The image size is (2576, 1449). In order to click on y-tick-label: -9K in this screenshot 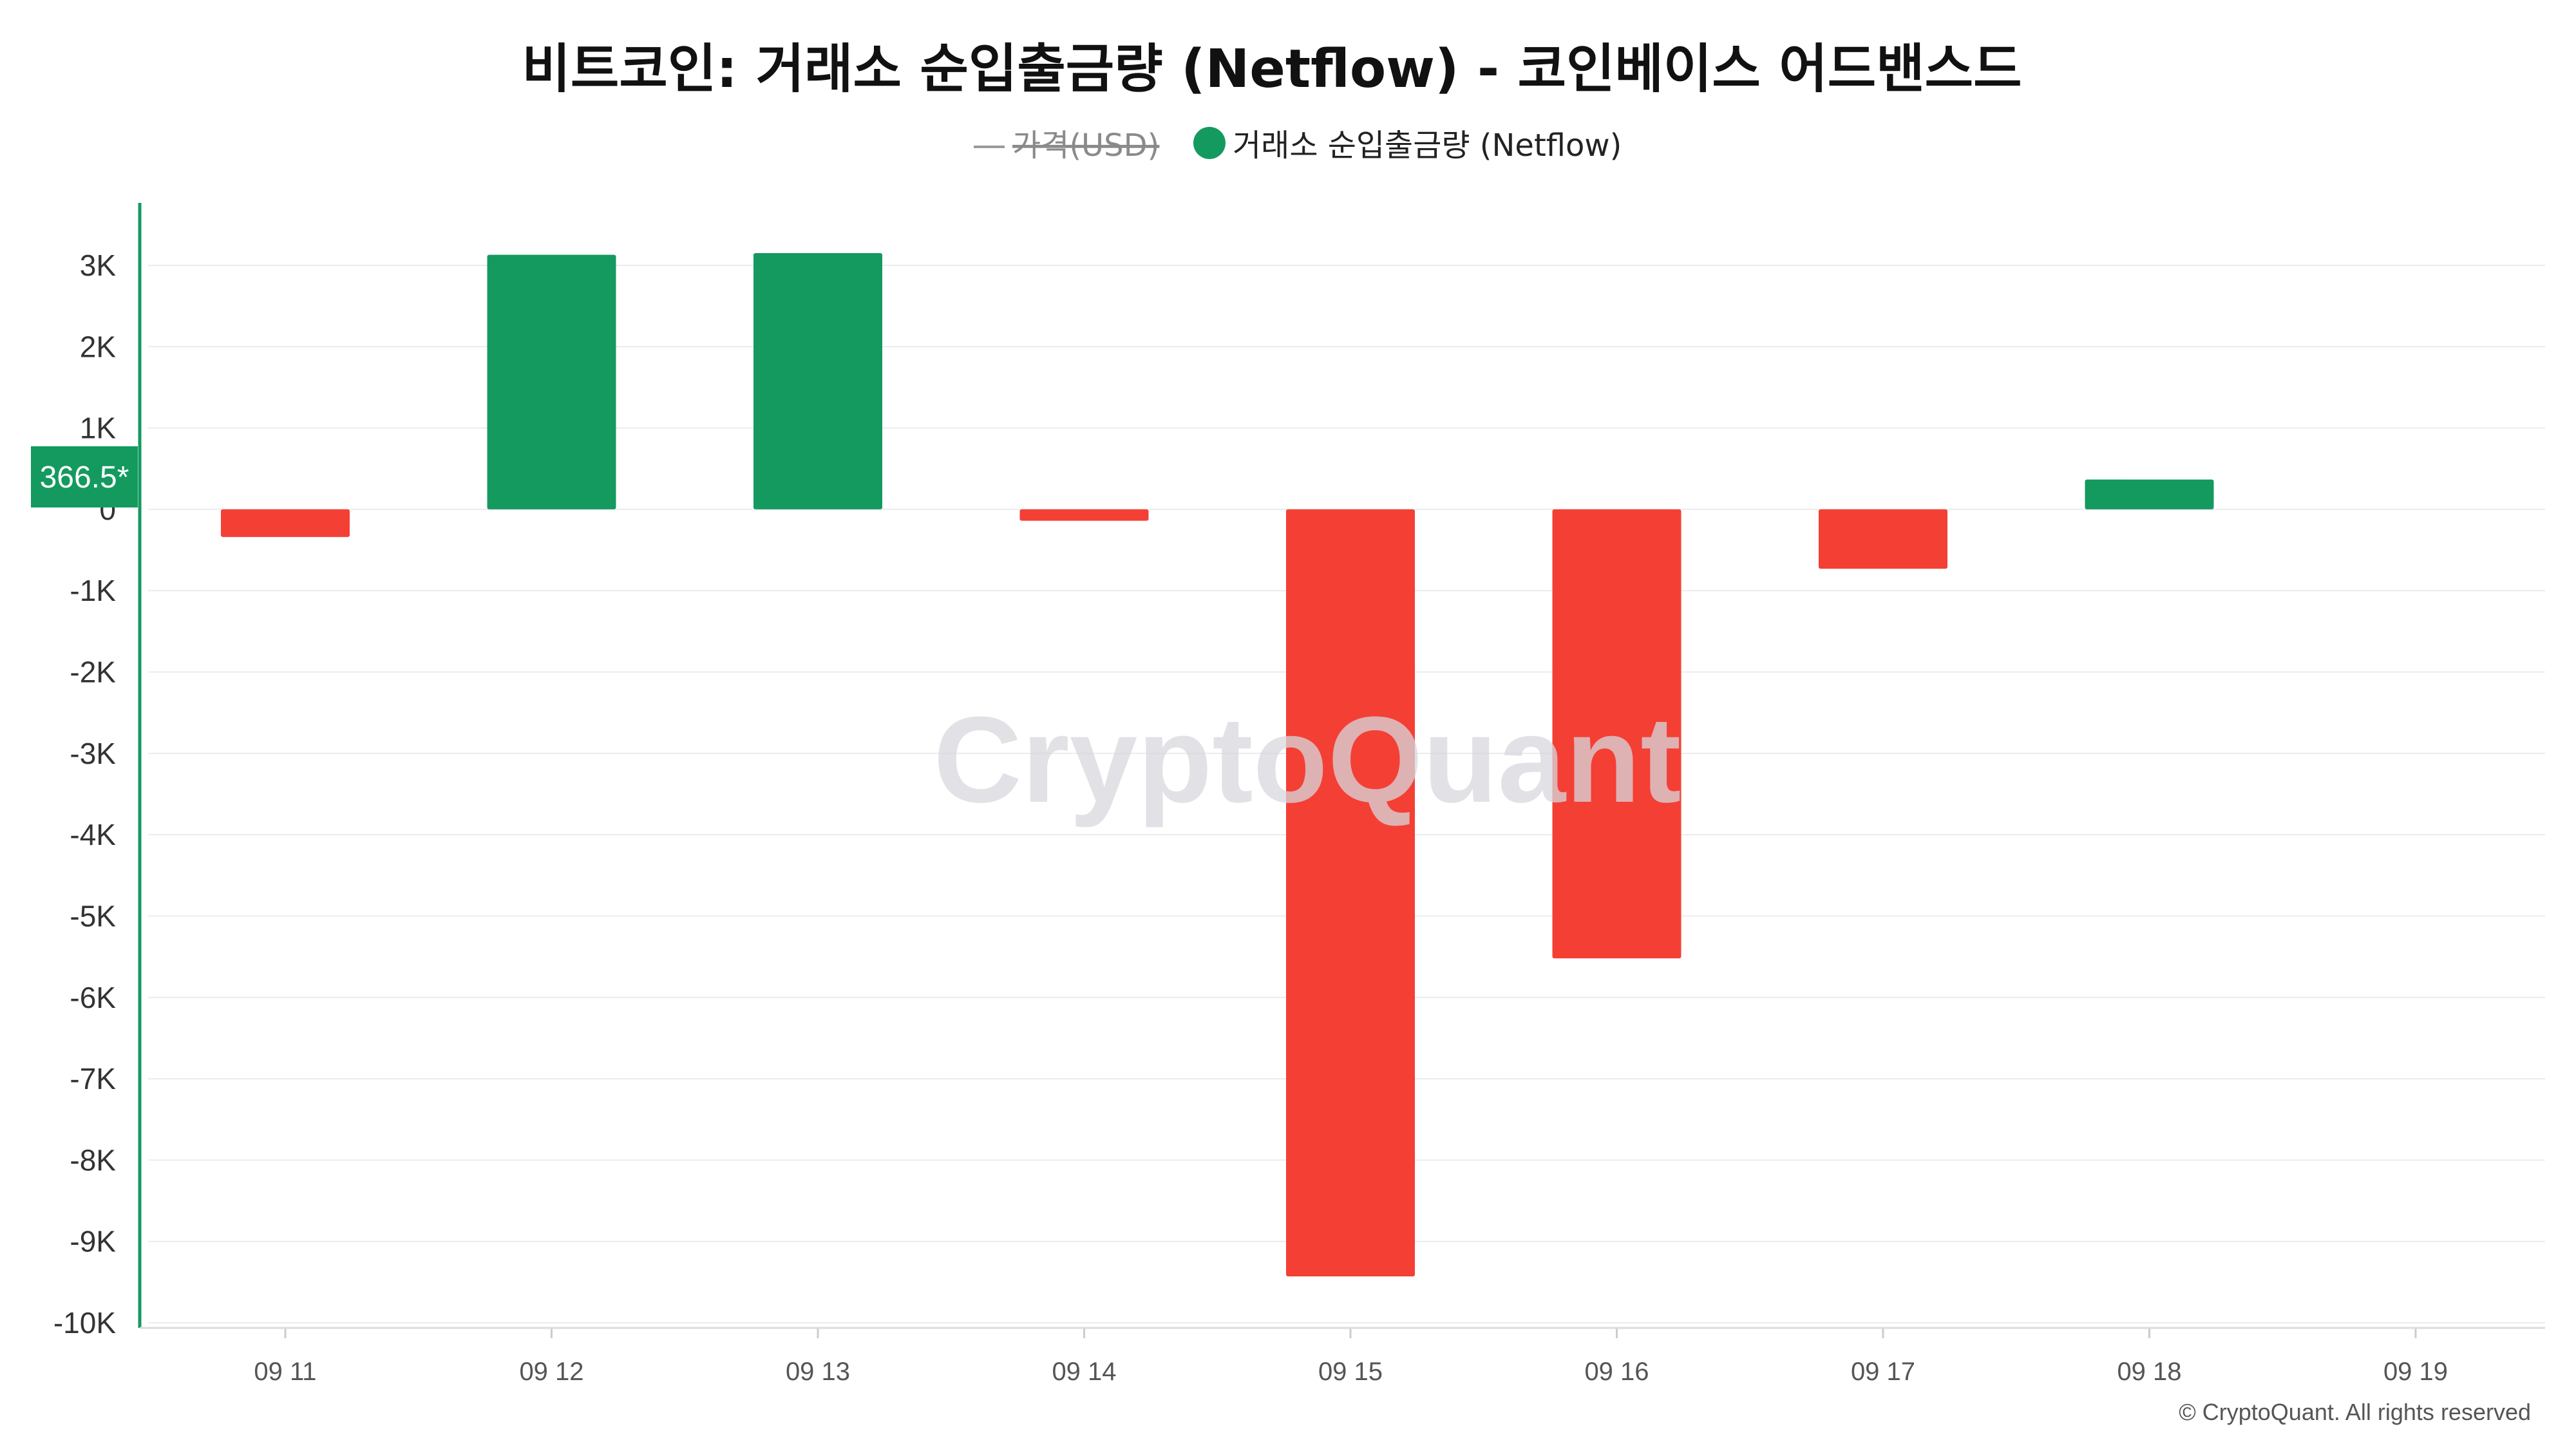, I will do `click(93, 1241)`.